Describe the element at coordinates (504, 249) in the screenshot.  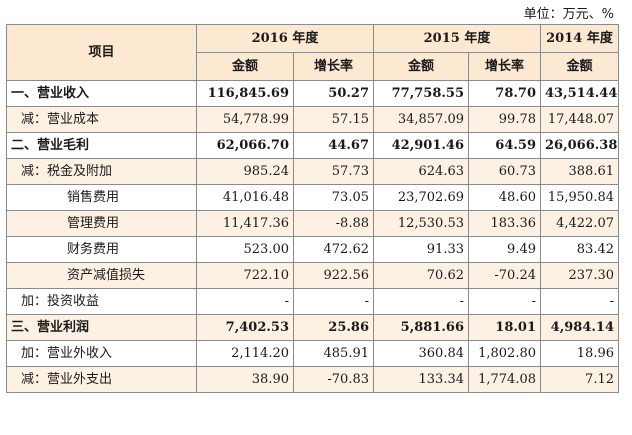
I see `row-value-cell: 9.49` at that location.